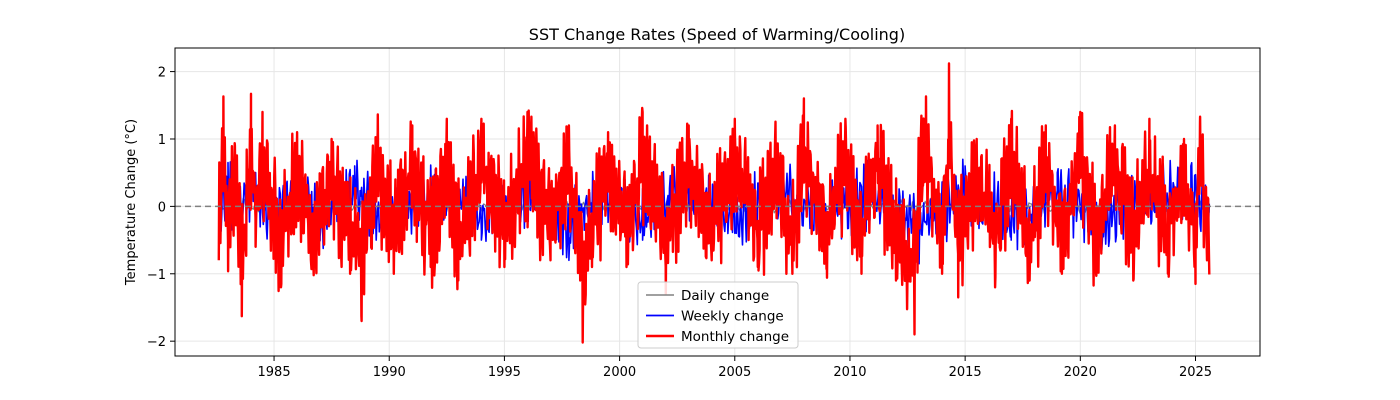 This screenshot has width=1400, height=400. I want to click on y-tick-label: −1, so click(156, 275).